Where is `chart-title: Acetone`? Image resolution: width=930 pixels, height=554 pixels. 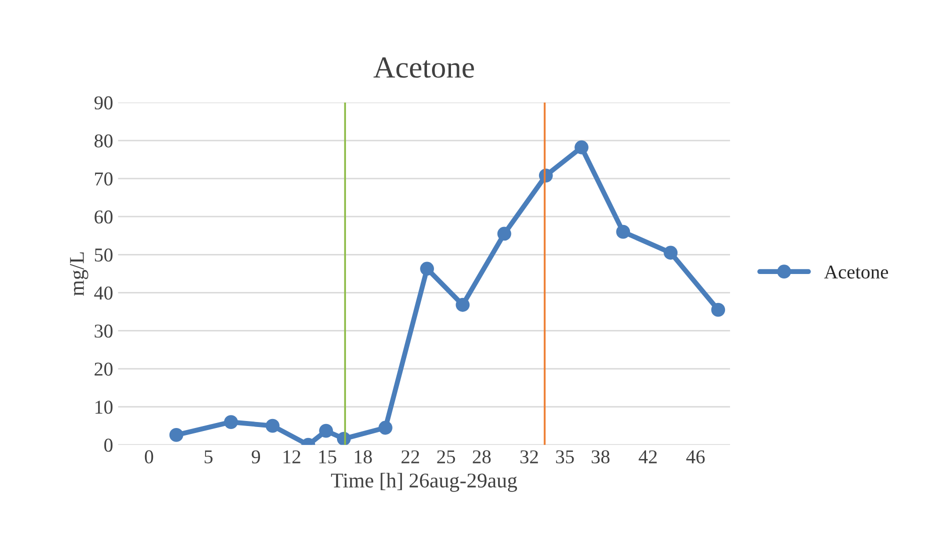 chart-title: Acetone is located at coordinates (423, 67).